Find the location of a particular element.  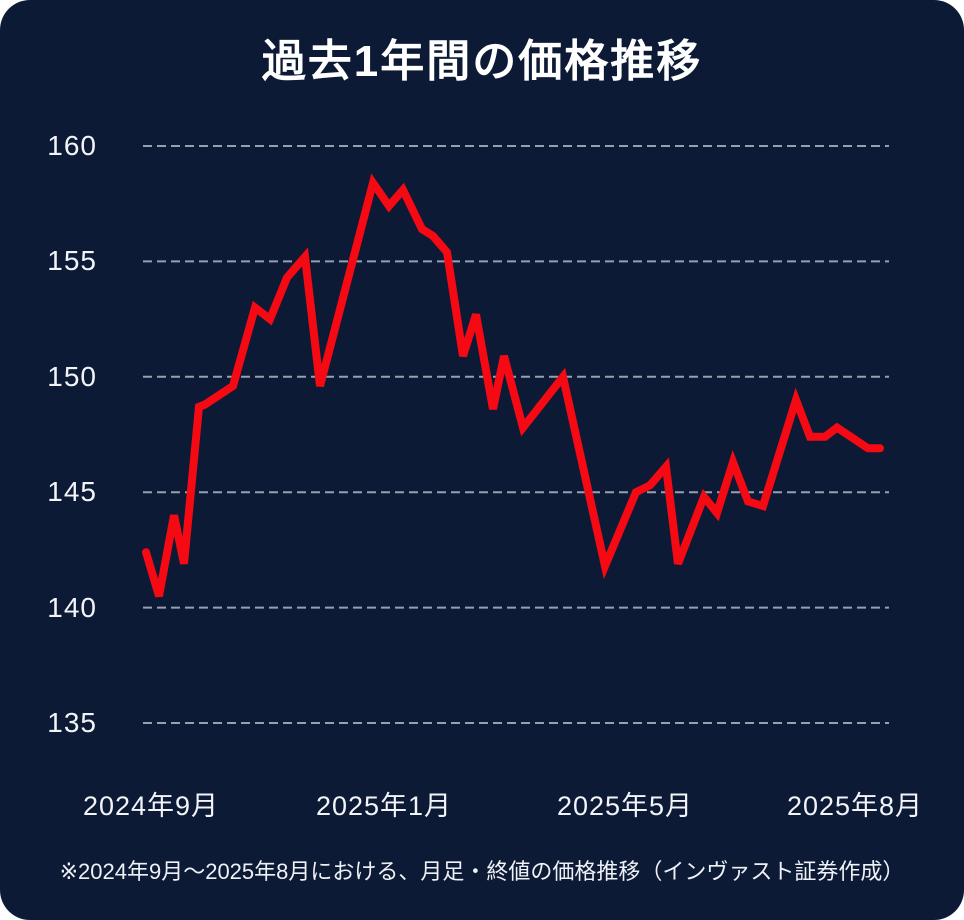

x-tick-label-2: 2025年5月 is located at coordinates (625, 806).